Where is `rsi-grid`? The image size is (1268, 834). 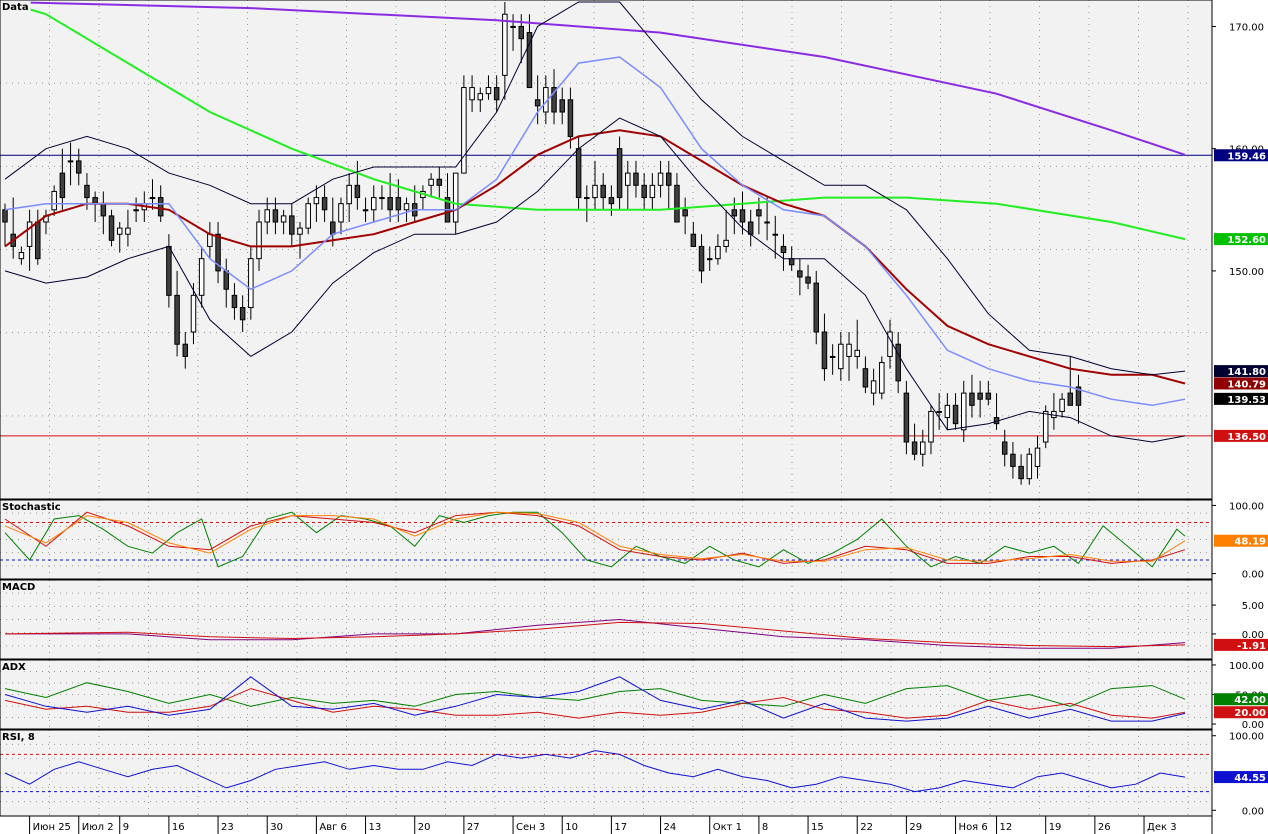 rsi-grid is located at coordinates (606, 773).